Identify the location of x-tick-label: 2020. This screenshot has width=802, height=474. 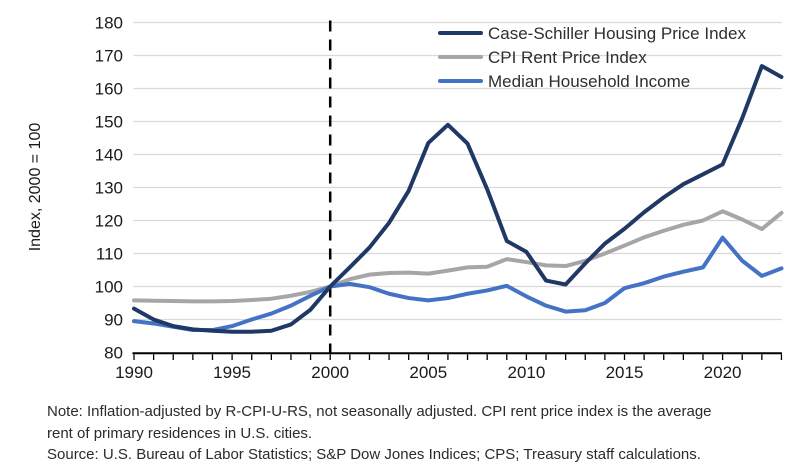
(723, 372).